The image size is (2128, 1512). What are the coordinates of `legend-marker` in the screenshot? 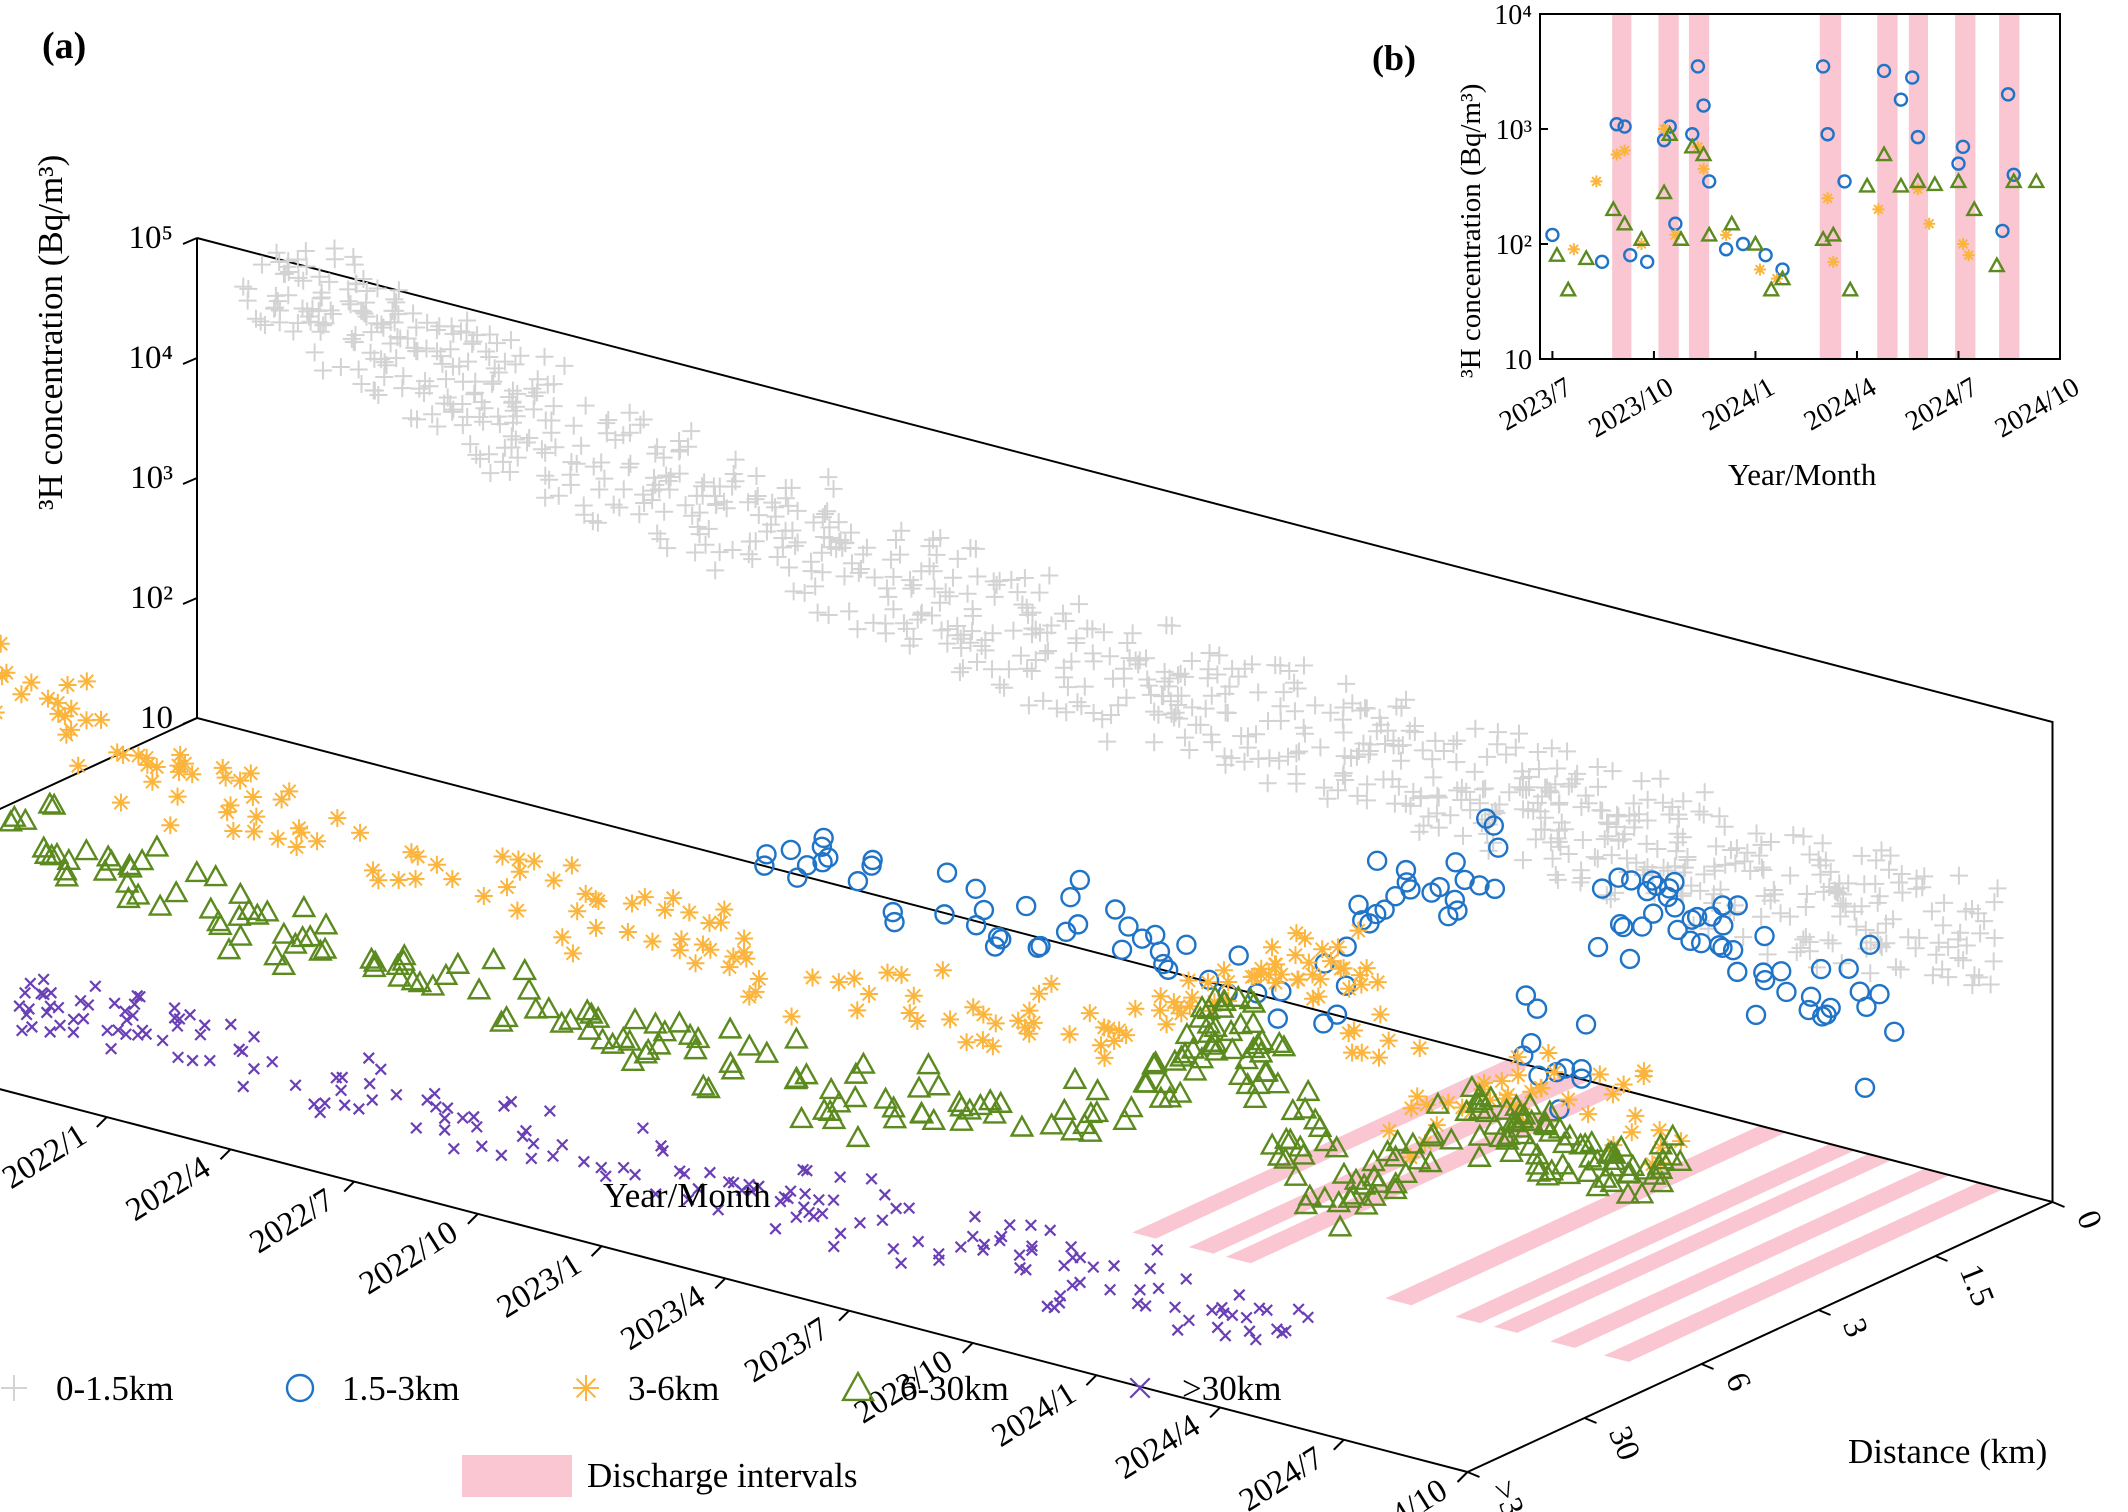 It's located at (300, 1388).